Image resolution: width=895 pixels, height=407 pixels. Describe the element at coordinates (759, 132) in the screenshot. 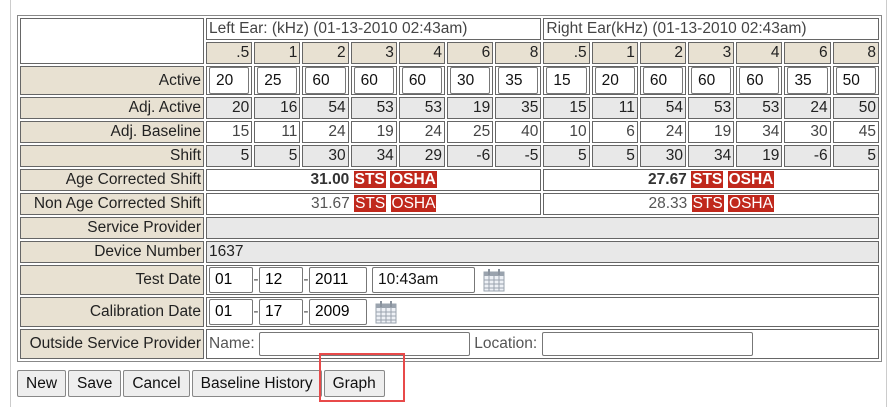

I see `adj_baseline-right-4: 34` at that location.